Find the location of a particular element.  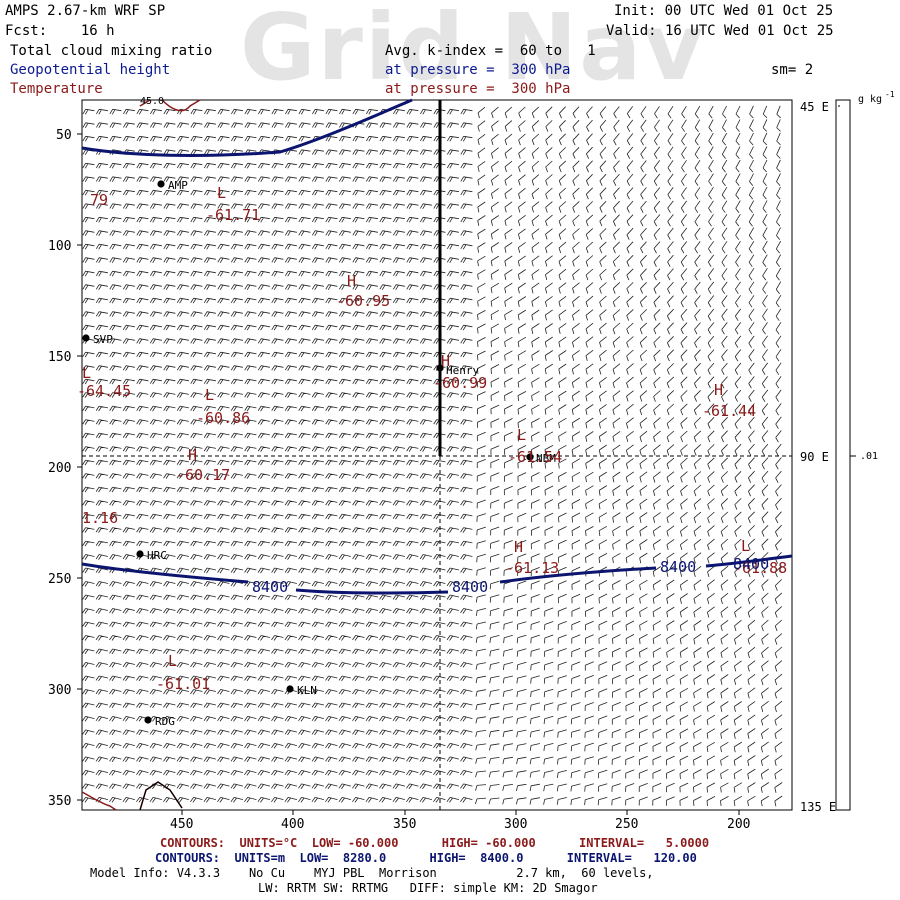

smoothing: sm= 2 is located at coordinates (792, 70).